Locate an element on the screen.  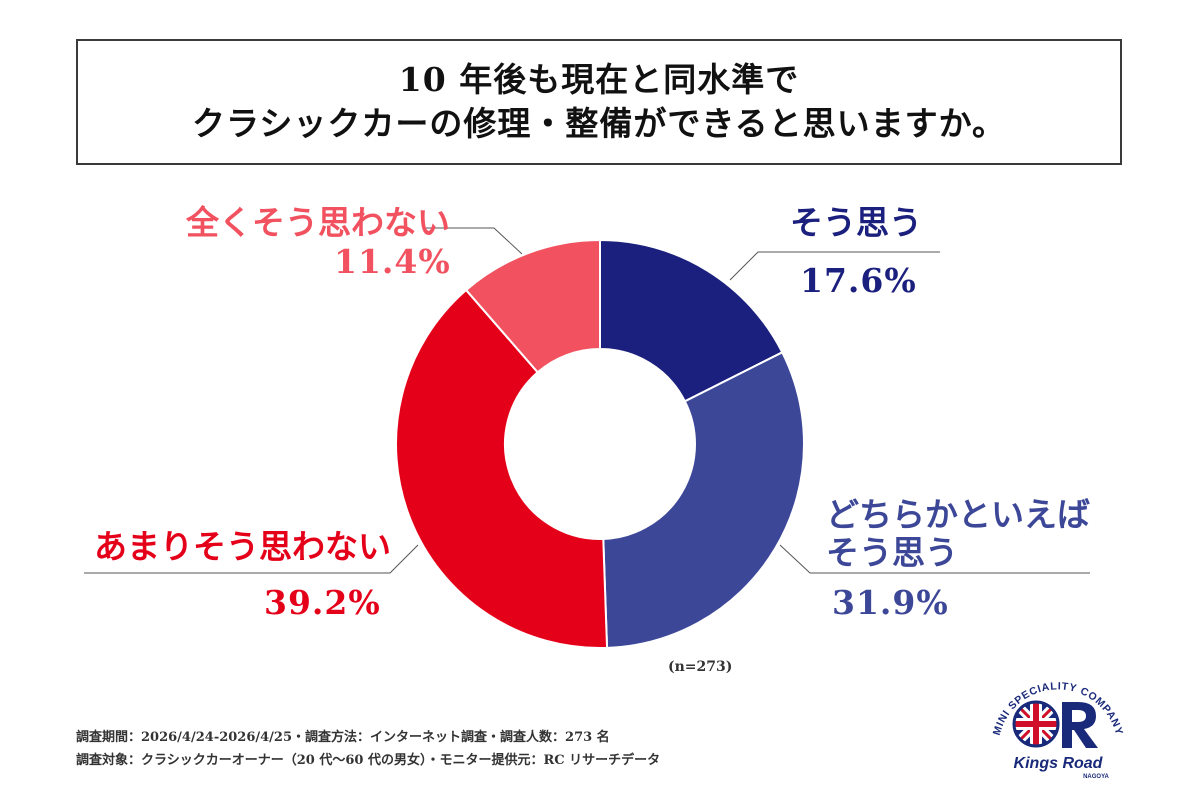
label-amari: あまりそう思わない is located at coordinates (242, 547).